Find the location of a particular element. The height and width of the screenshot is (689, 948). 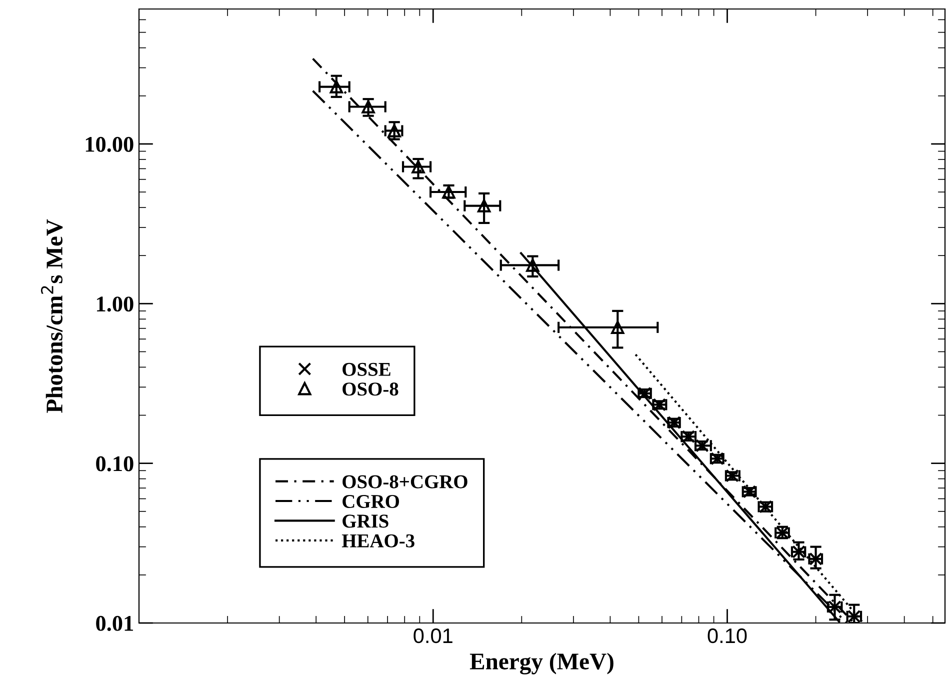

legend-label: OSSE is located at coordinates (366, 369).